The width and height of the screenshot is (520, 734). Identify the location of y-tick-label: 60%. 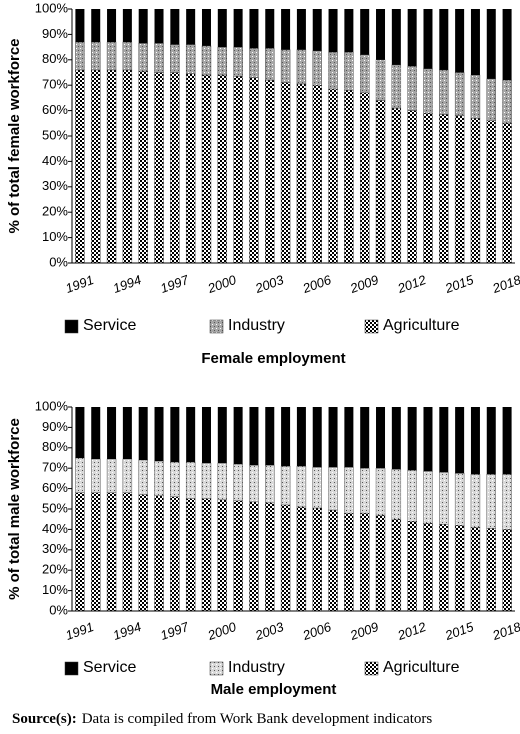
(55, 487).